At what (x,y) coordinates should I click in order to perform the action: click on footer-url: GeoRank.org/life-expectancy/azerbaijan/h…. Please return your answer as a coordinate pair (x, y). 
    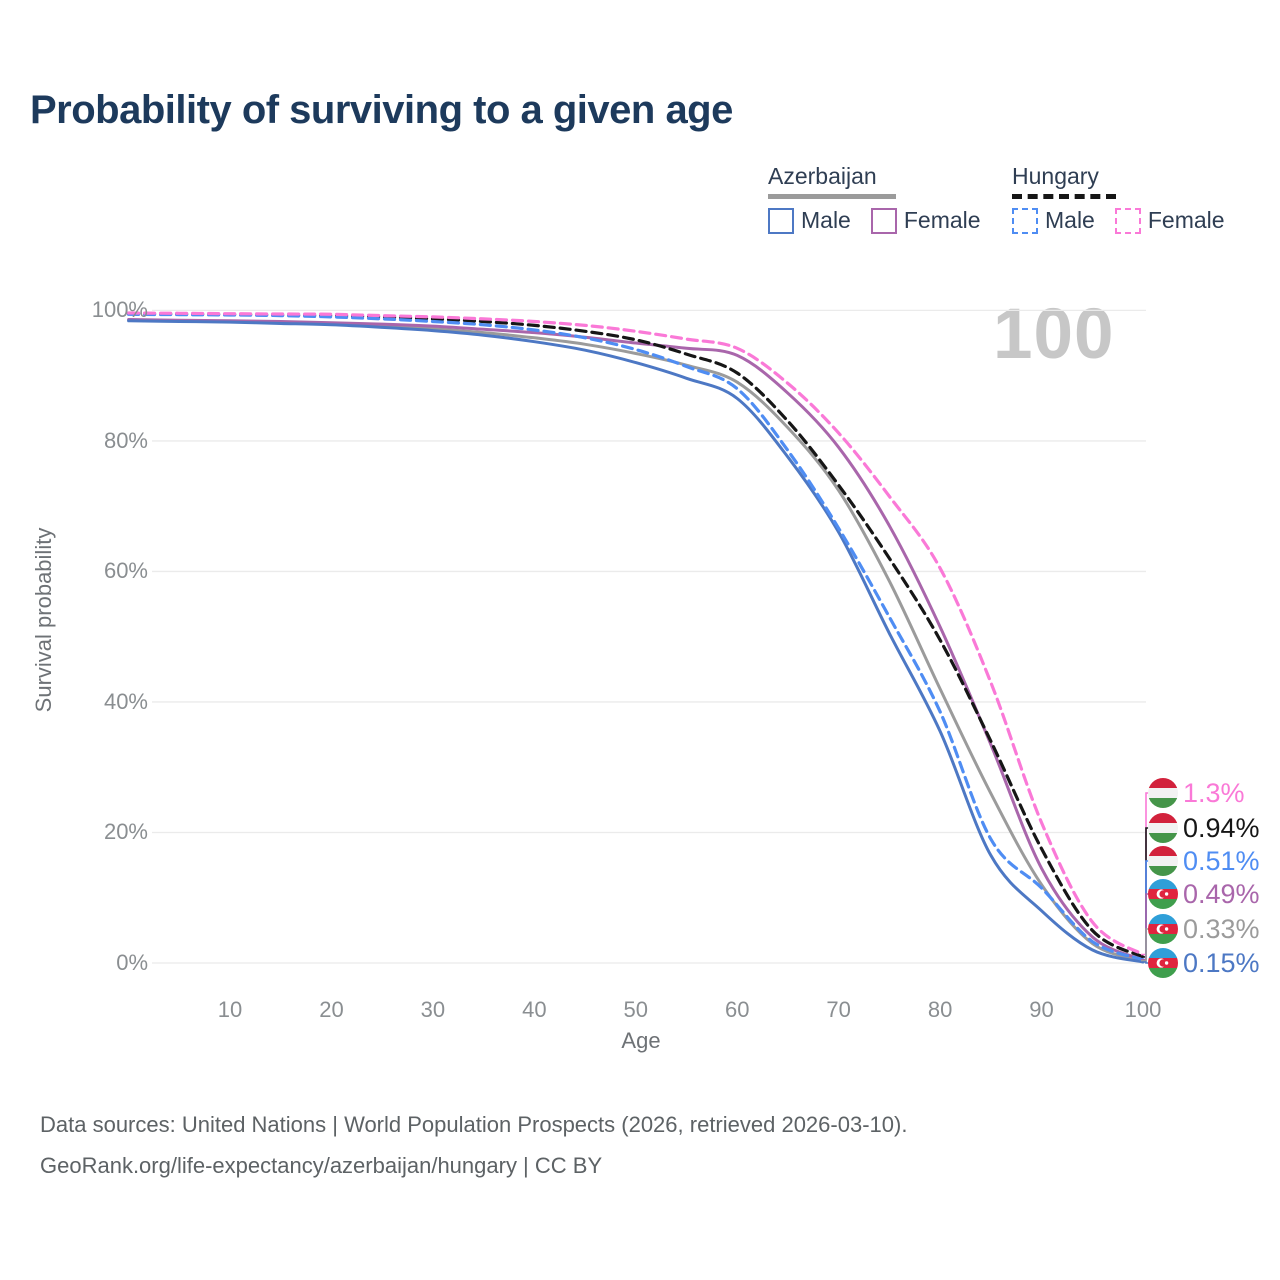
    Looking at the image, I should click on (321, 1165).